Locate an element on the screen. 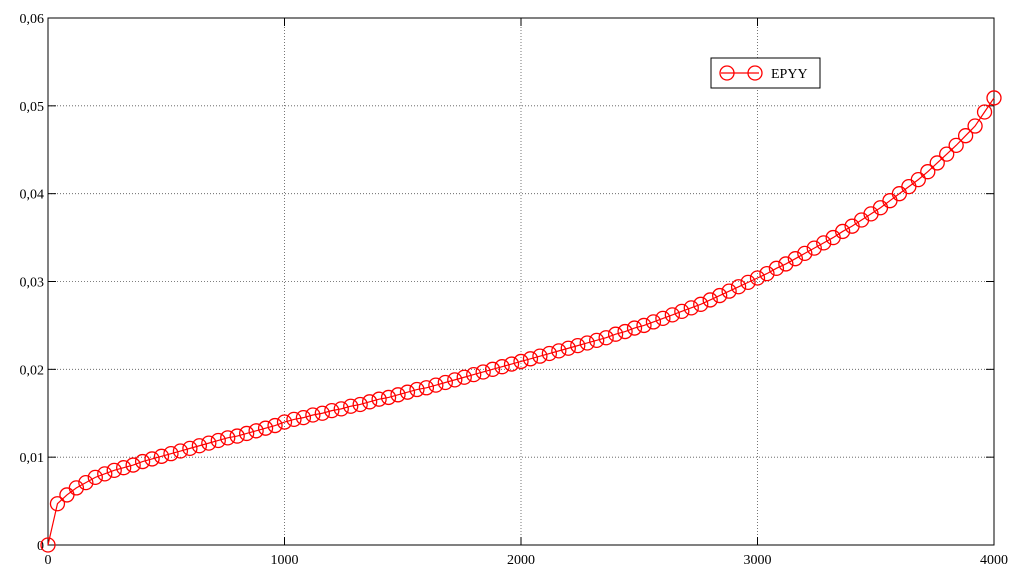 The width and height of the screenshot is (1015, 573). x-tick-label: 3000 is located at coordinates (758, 560).